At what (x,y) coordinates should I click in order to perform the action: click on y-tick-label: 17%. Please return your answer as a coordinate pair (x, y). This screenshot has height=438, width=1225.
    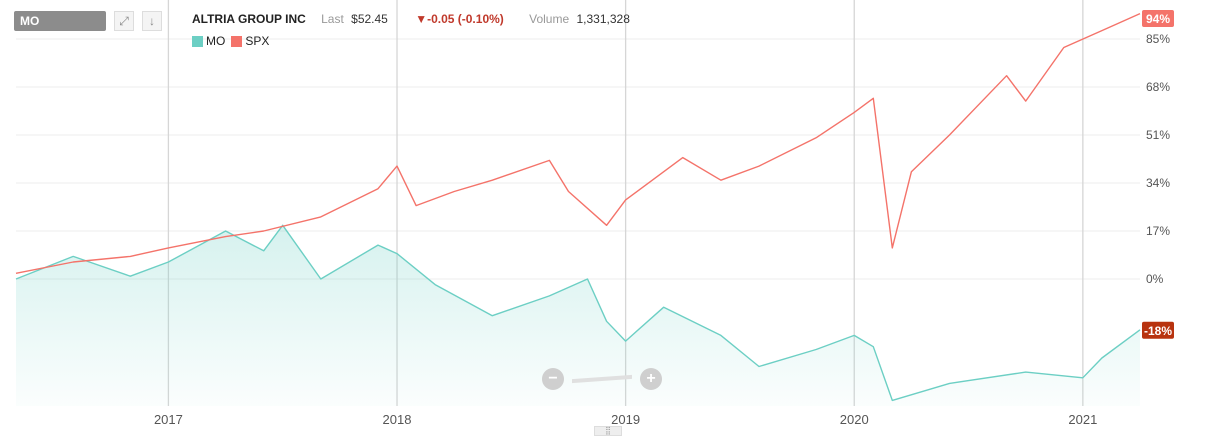
    Looking at the image, I should click on (1158, 231).